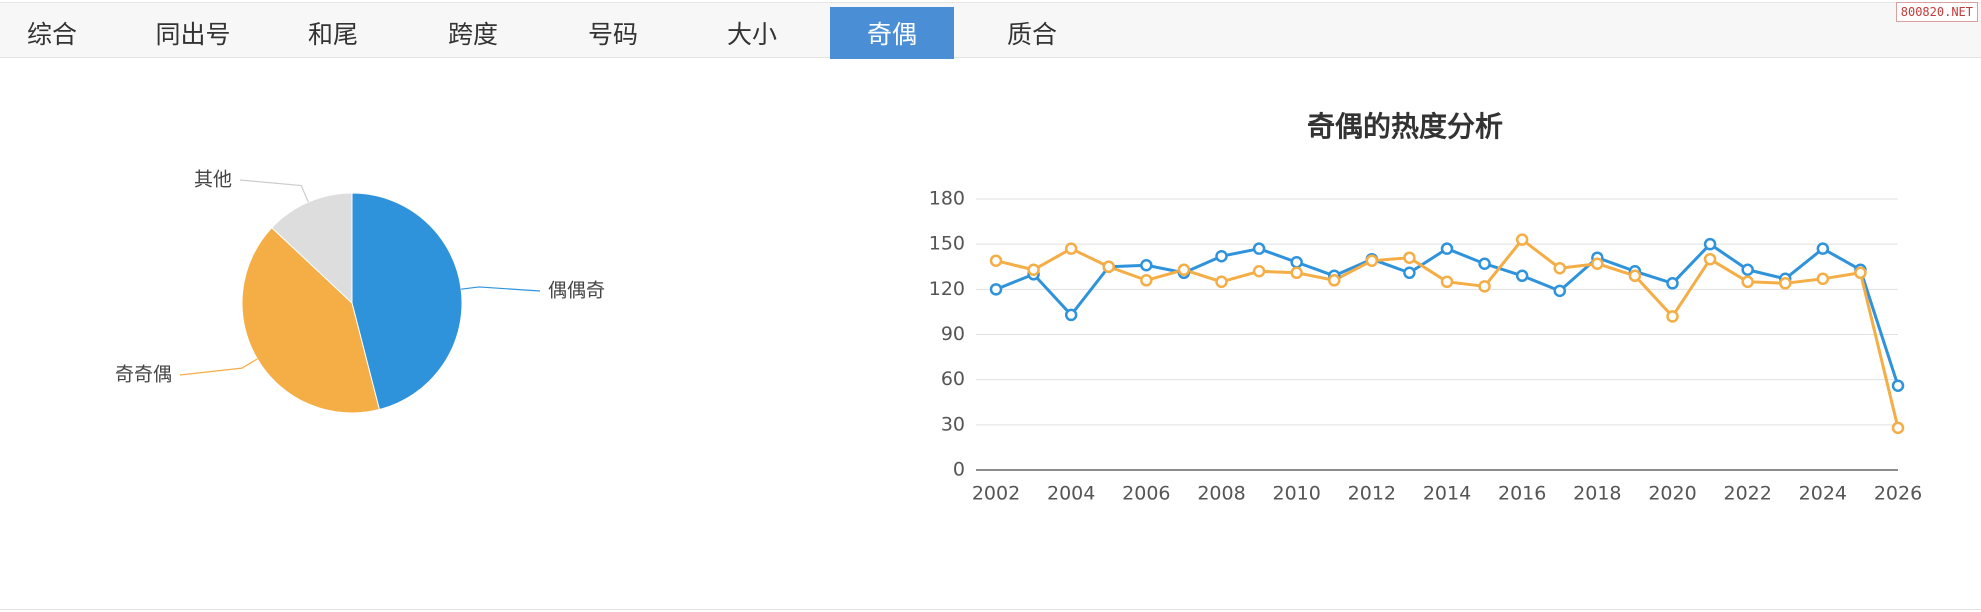  Describe the element at coordinates (1071, 494) in the screenshot. I see `x-tick-label: 2004` at that location.